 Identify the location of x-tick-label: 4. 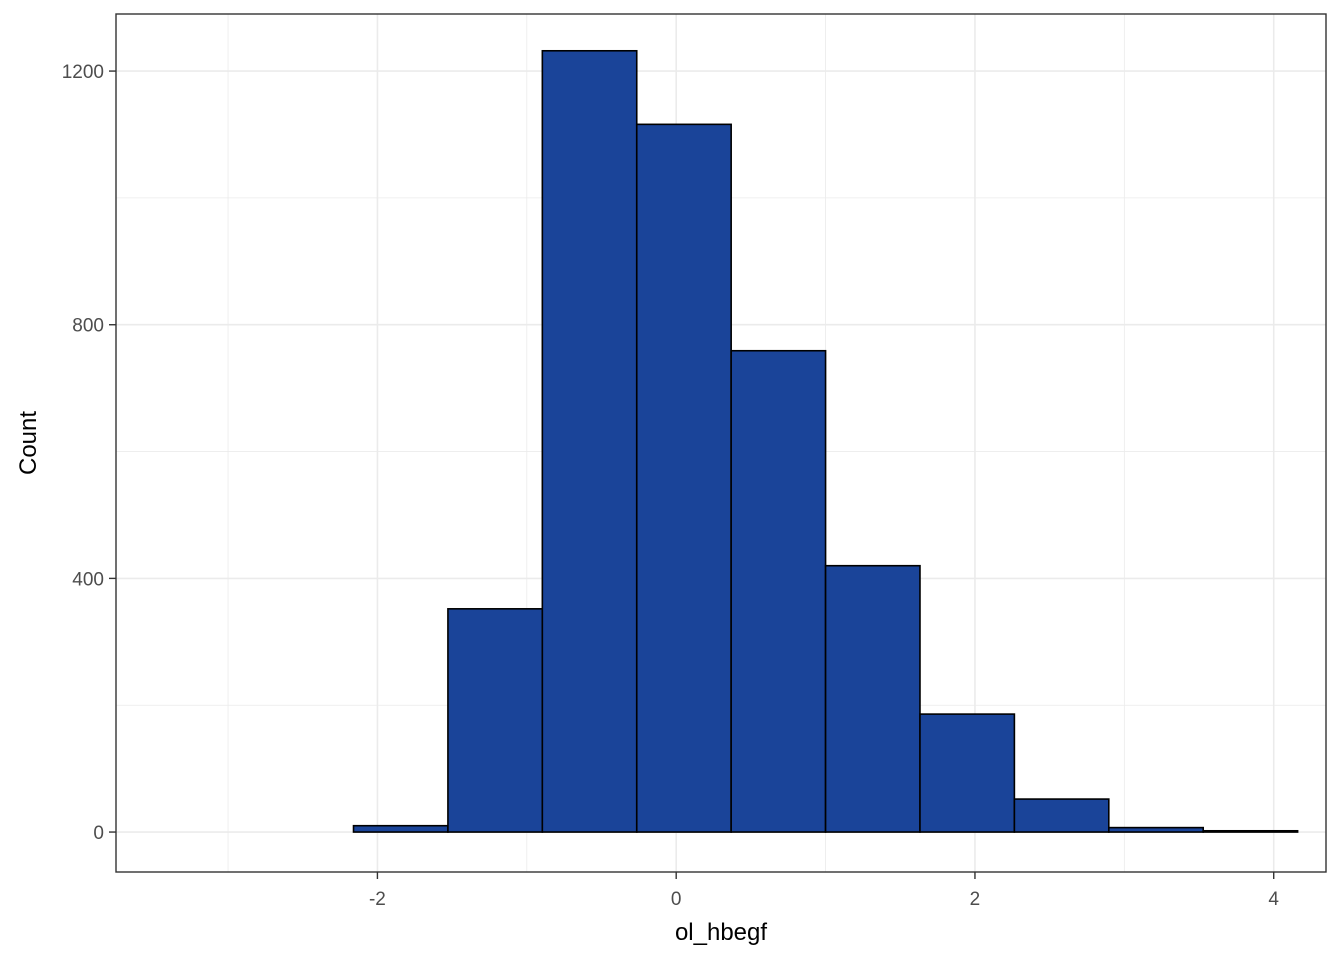
(1273, 899).